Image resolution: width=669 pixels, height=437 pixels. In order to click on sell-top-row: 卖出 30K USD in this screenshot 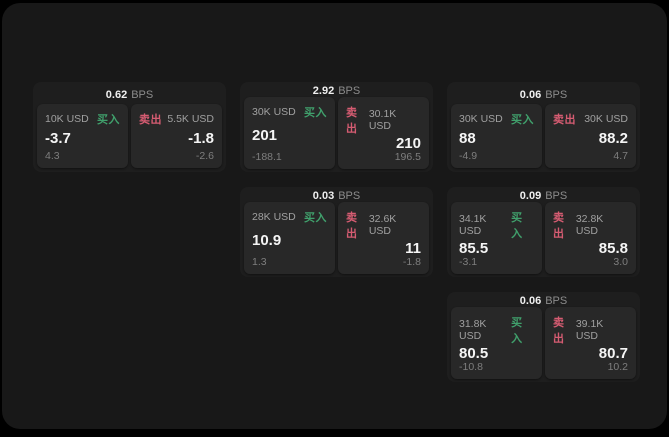, I will do `click(590, 119)`.